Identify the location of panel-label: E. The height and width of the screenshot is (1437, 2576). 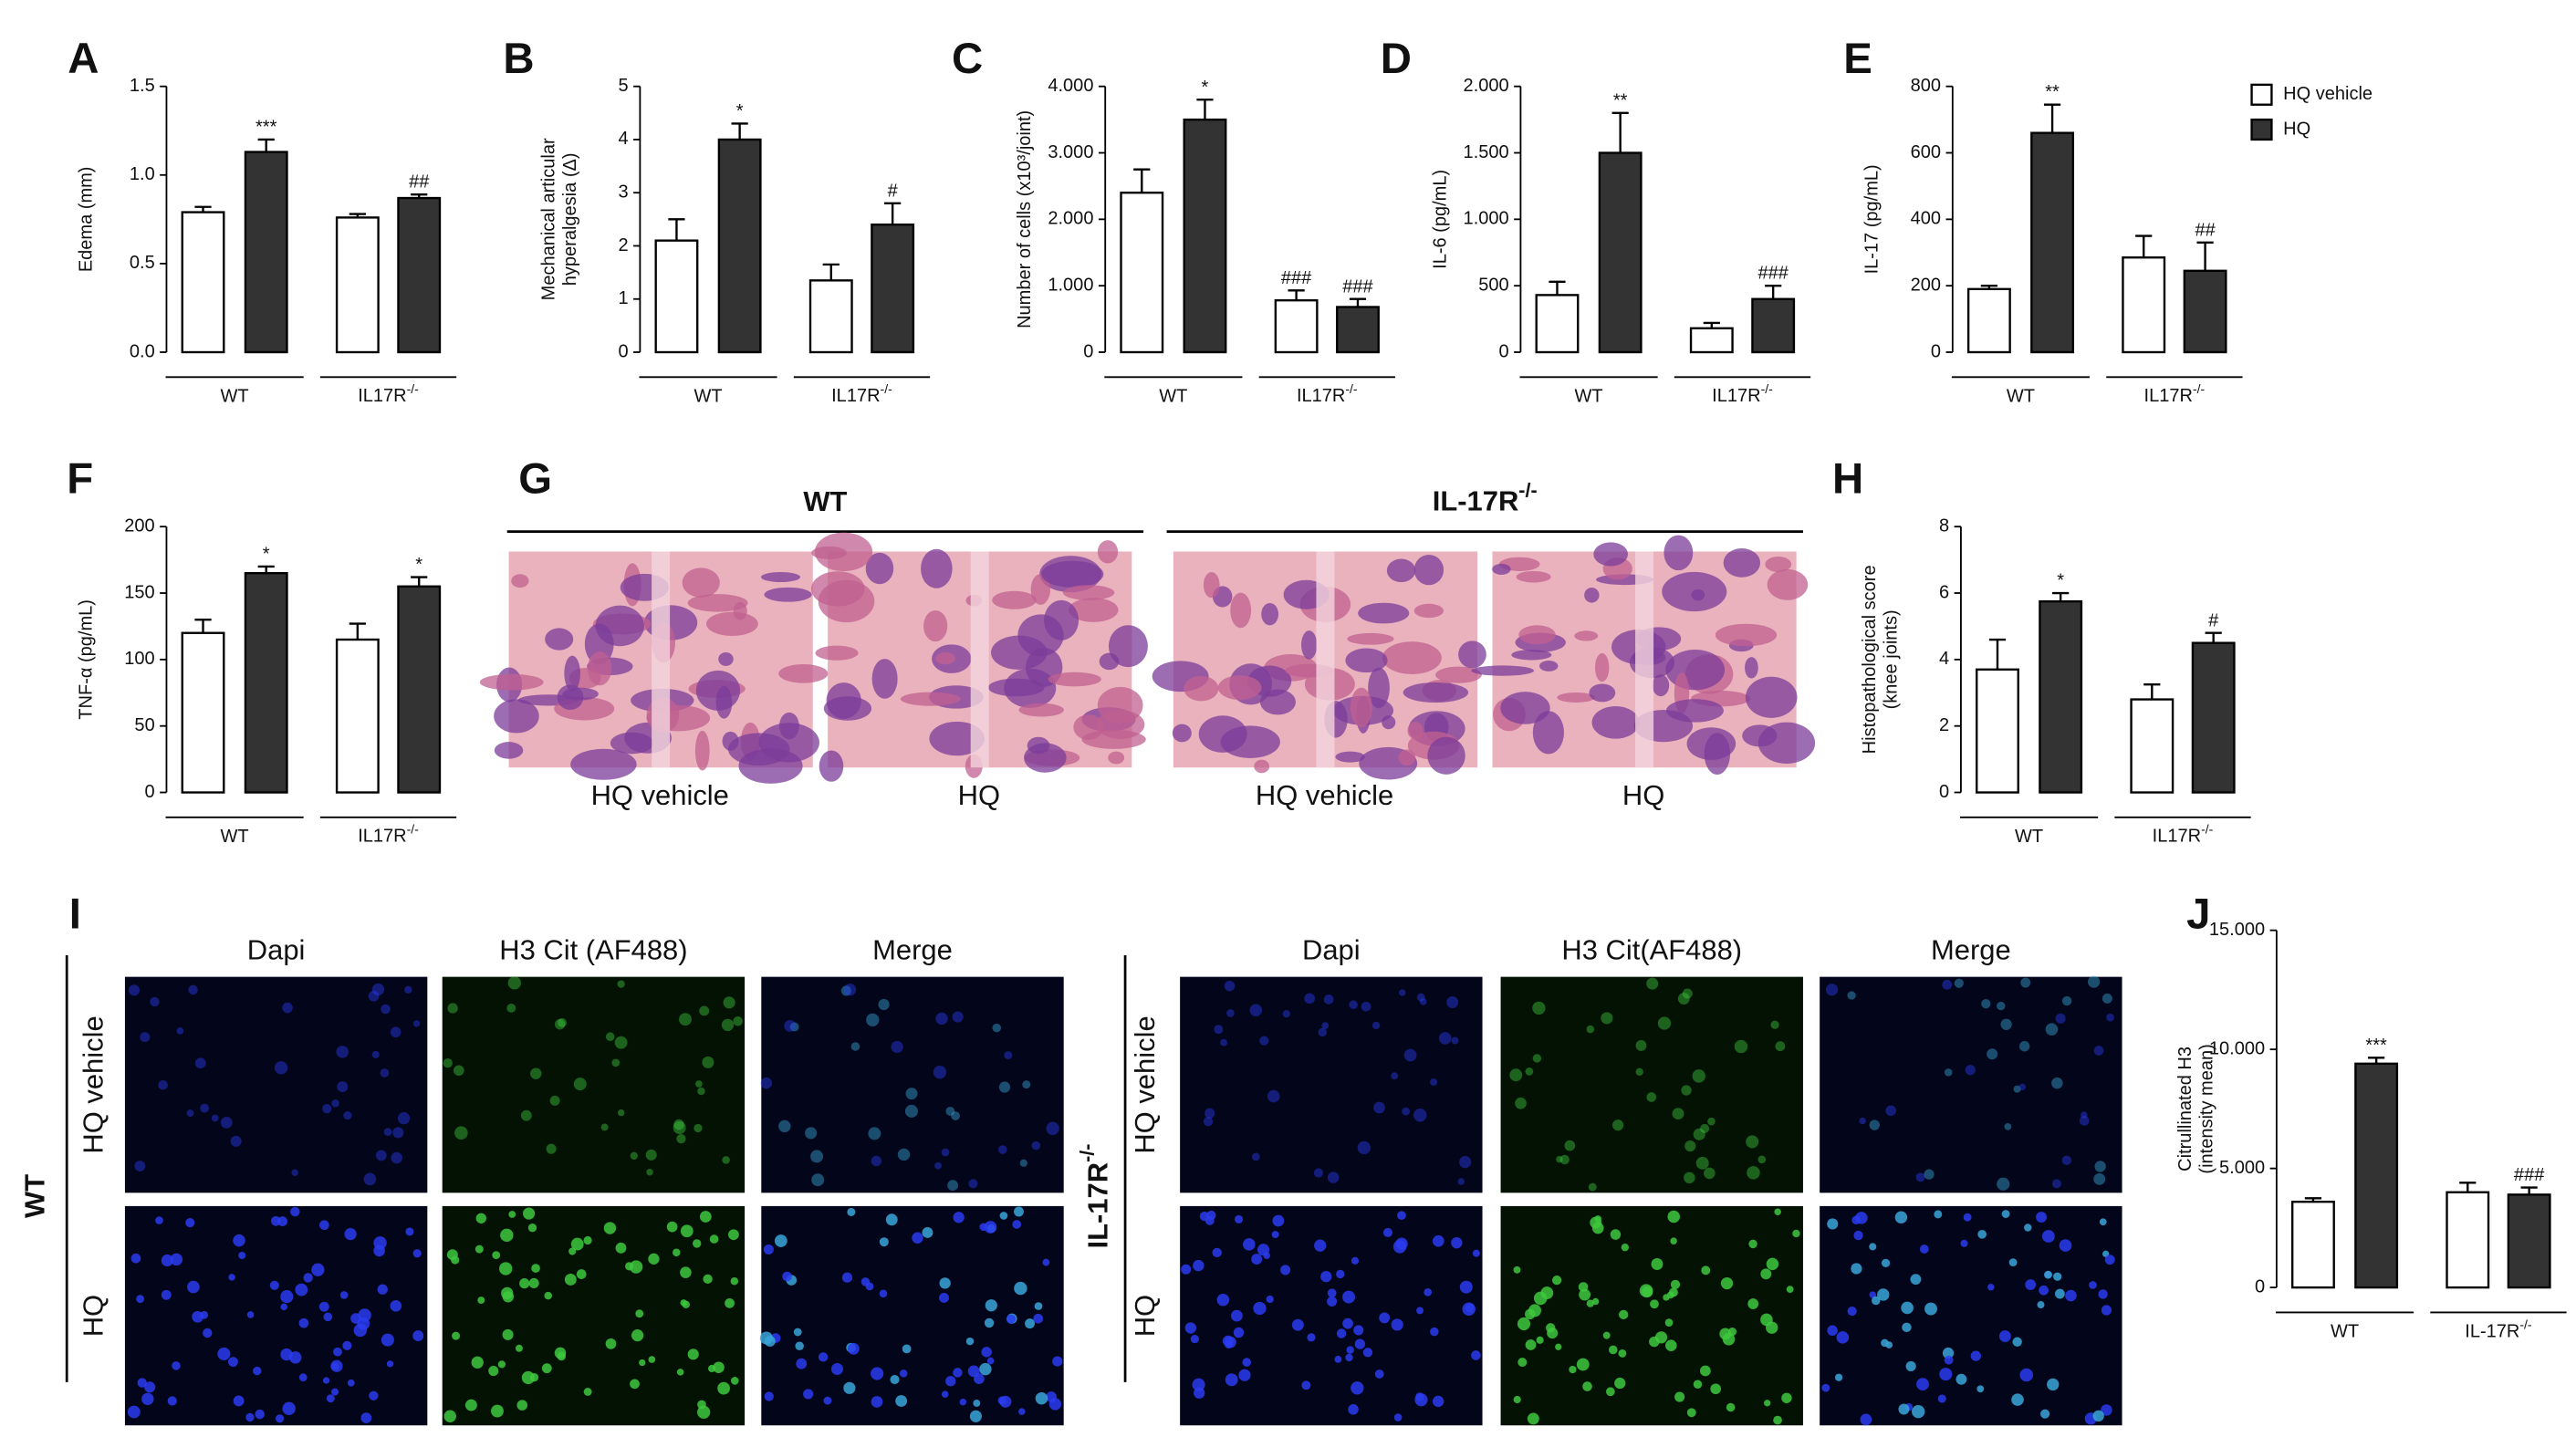
(1857, 59).